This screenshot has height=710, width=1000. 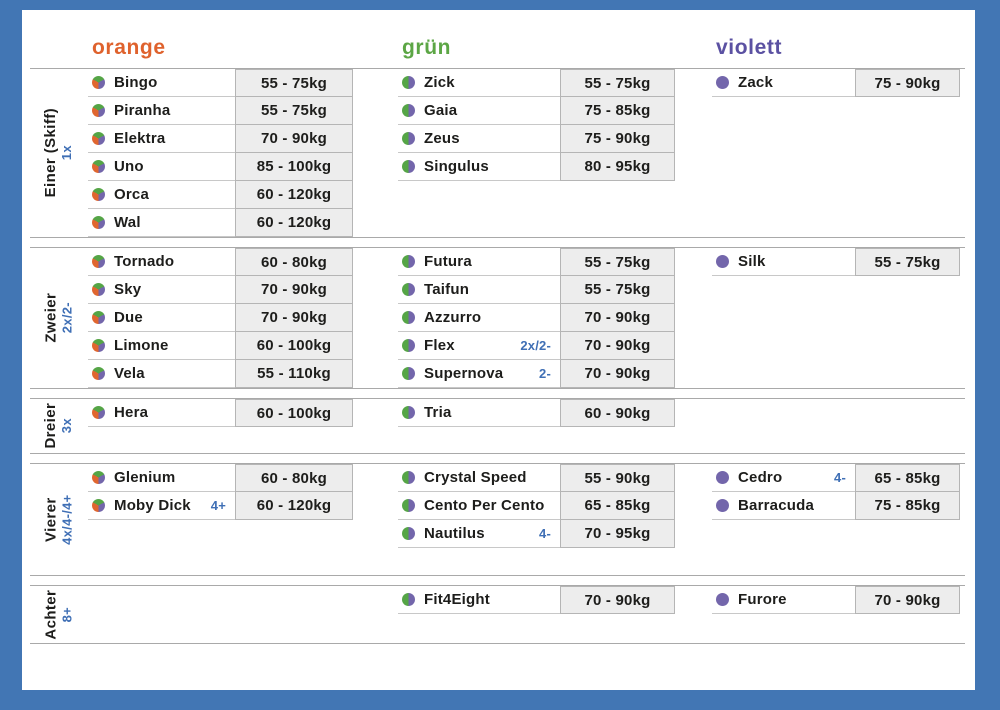 I want to click on section-sublabel-text: 8+, so click(x=67, y=614).